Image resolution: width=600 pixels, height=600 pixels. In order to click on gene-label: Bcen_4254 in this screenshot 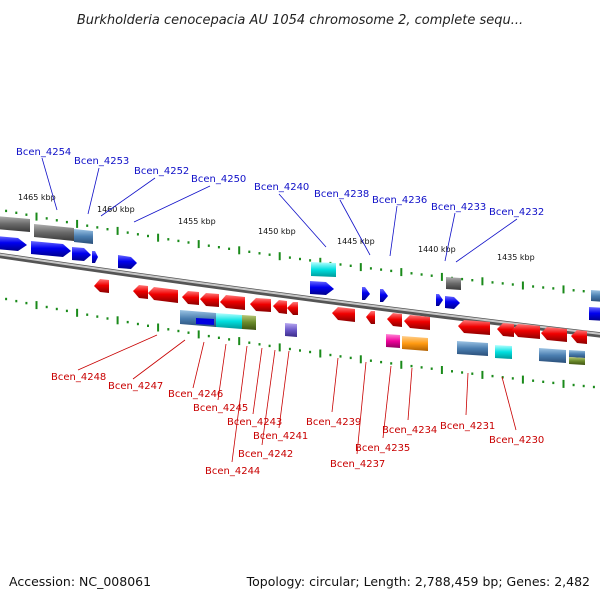, I will do `click(43, 152)`.